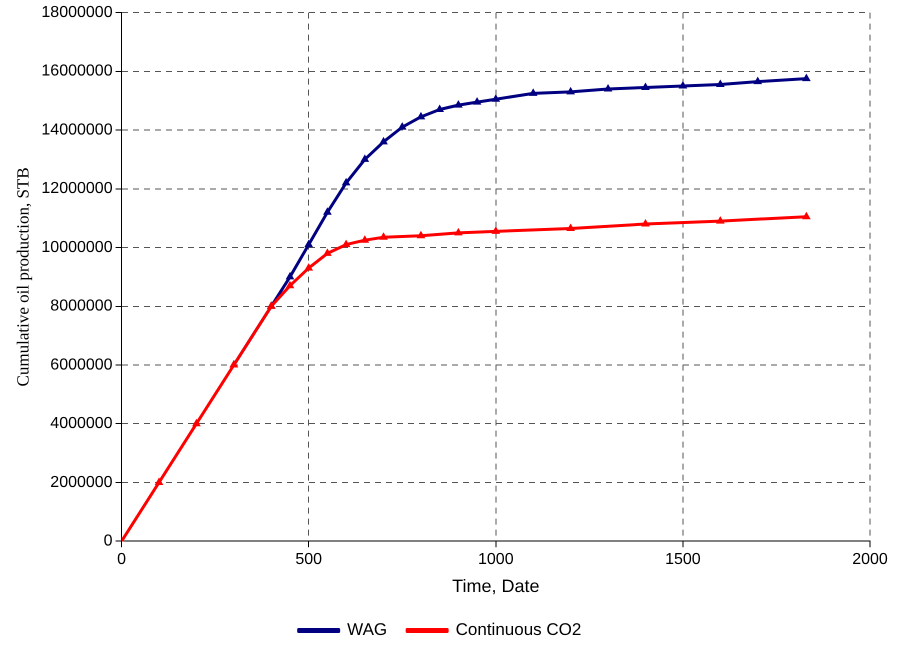 This screenshot has height=655, width=898. Describe the element at coordinates (77, 129) in the screenshot. I see `y-tick-label: 14000000` at that location.